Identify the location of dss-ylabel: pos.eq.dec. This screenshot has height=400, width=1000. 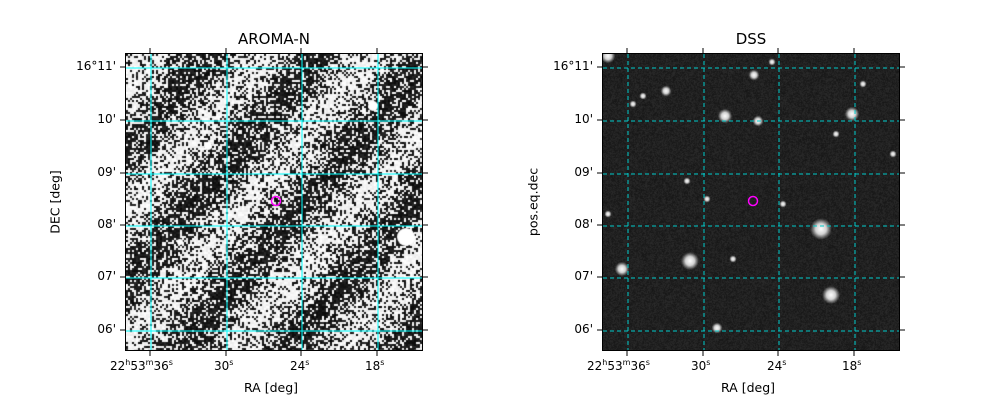
(533, 202).